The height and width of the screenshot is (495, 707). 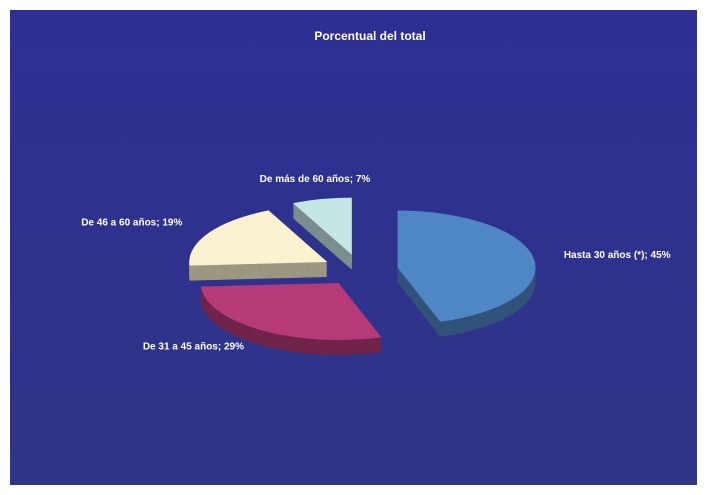 What do you see at coordinates (617, 255) in the screenshot?
I see `data-label: Hasta 30 años (*); 45%` at bounding box center [617, 255].